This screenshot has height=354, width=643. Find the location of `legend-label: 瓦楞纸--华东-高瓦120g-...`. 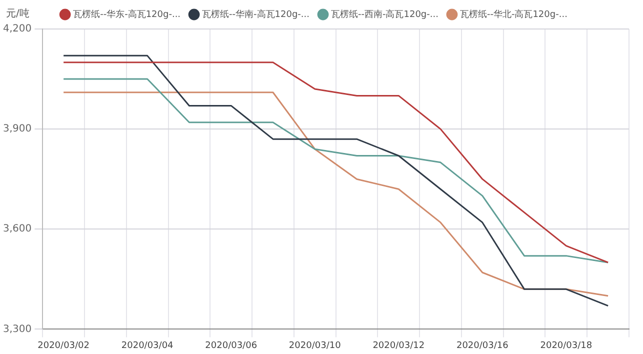

legend-label: 瓦楞纸--华东-高瓦120g-... is located at coordinates (127, 14).